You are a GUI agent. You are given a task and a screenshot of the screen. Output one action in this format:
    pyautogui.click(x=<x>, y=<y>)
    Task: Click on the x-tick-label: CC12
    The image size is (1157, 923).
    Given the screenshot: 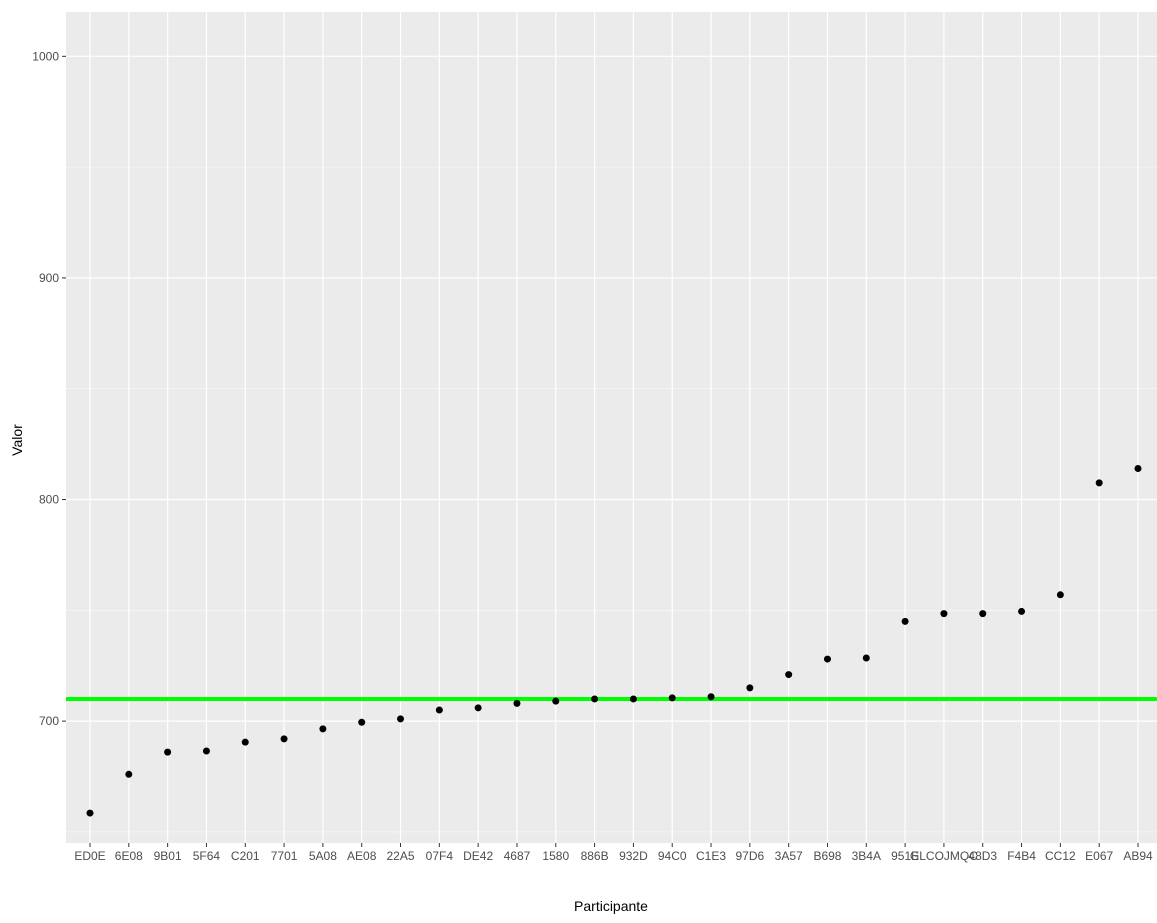 What is the action you would take?
    pyautogui.click(x=1060, y=856)
    